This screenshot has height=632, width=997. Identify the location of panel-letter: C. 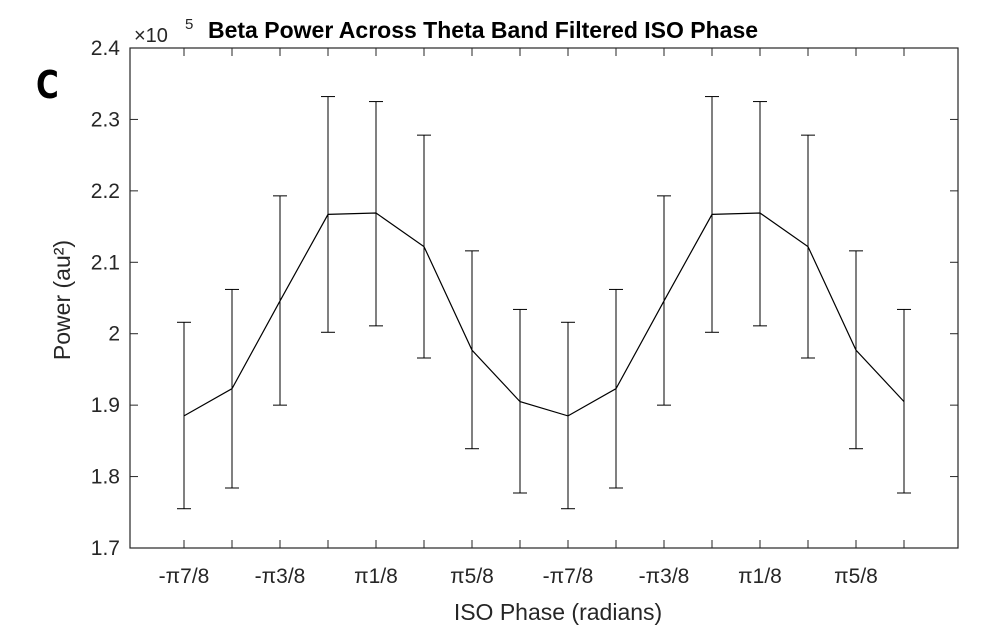
(47, 85).